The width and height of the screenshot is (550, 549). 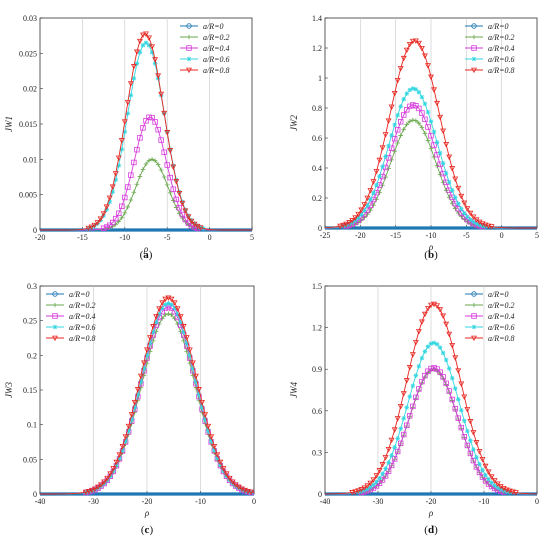 What do you see at coordinates (317, 18) in the screenshot?
I see `y-tick-label: 1.4` at bounding box center [317, 18].